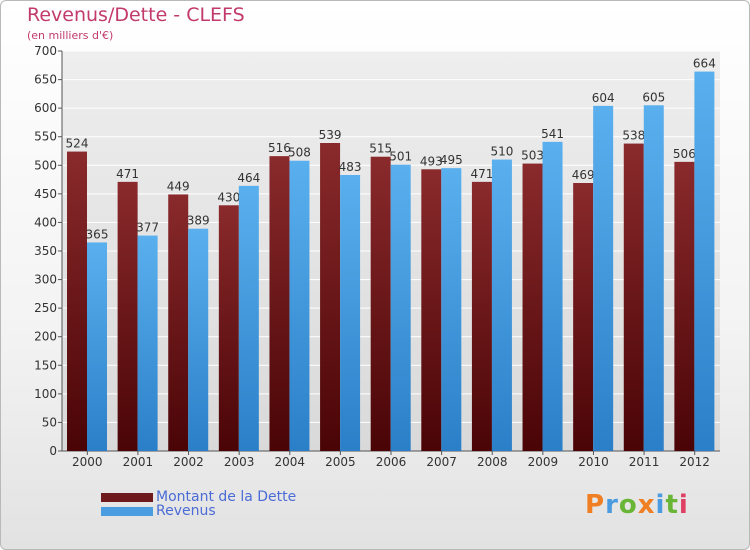  Describe the element at coordinates (45, 308) in the screenshot. I see `y-tick-label: 250` at that location.